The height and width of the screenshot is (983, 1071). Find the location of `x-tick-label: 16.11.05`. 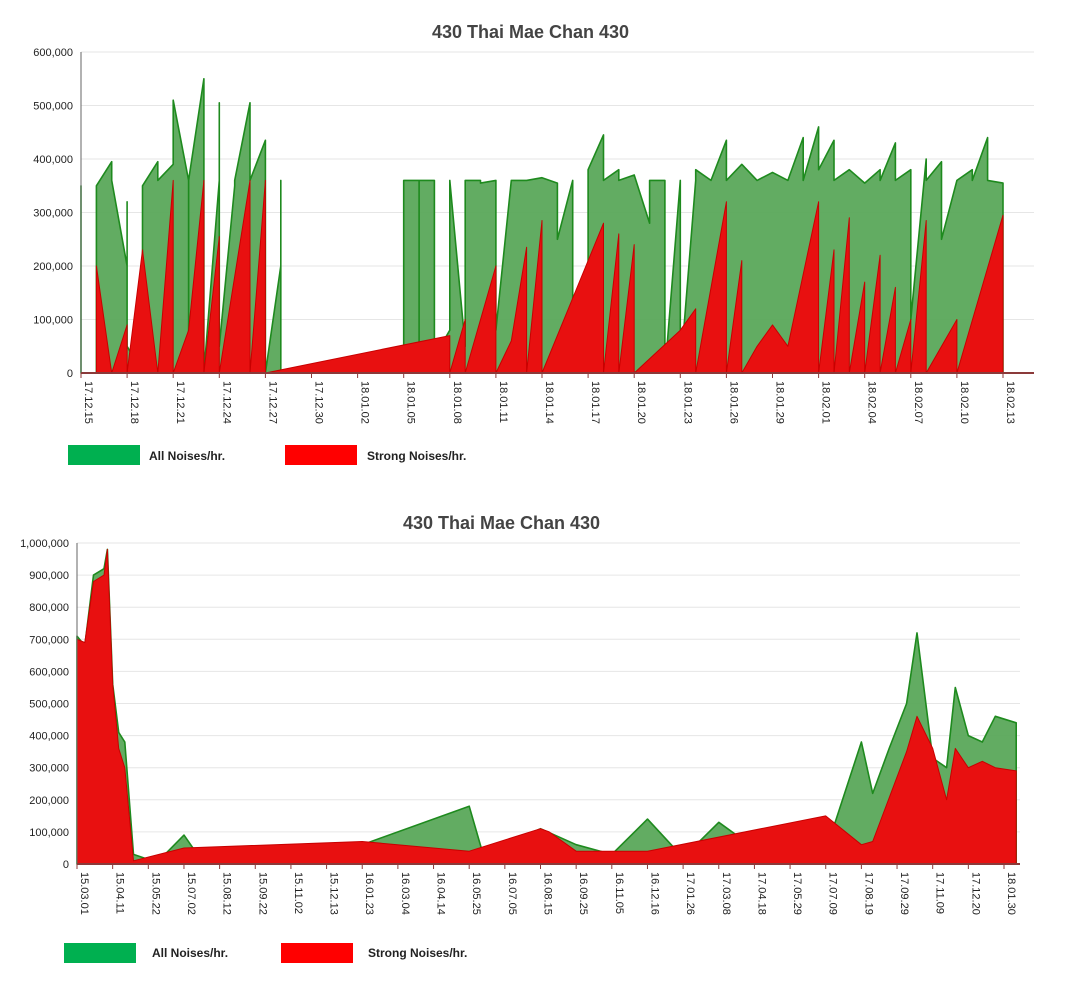

x-tick-label: 16.11.05 is located at coordinates (619, 893).